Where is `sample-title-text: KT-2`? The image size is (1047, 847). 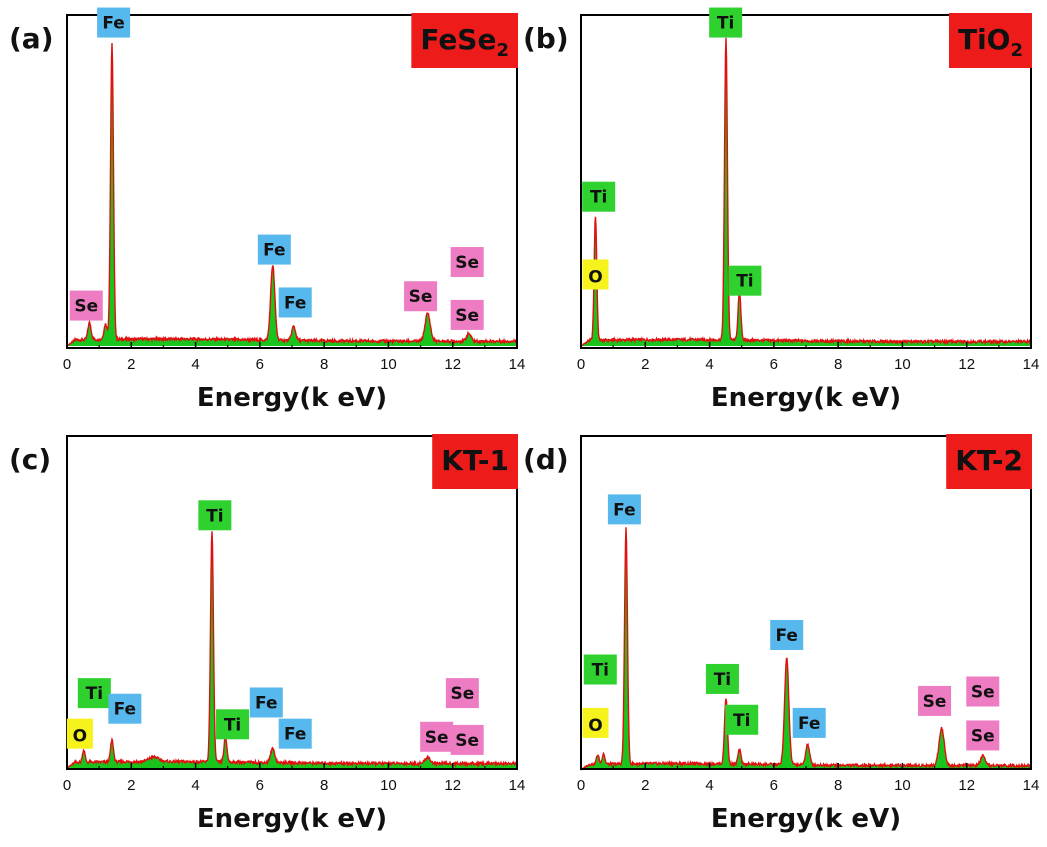 sample-title-text: KT-2 is located at coordinates (989, 460).